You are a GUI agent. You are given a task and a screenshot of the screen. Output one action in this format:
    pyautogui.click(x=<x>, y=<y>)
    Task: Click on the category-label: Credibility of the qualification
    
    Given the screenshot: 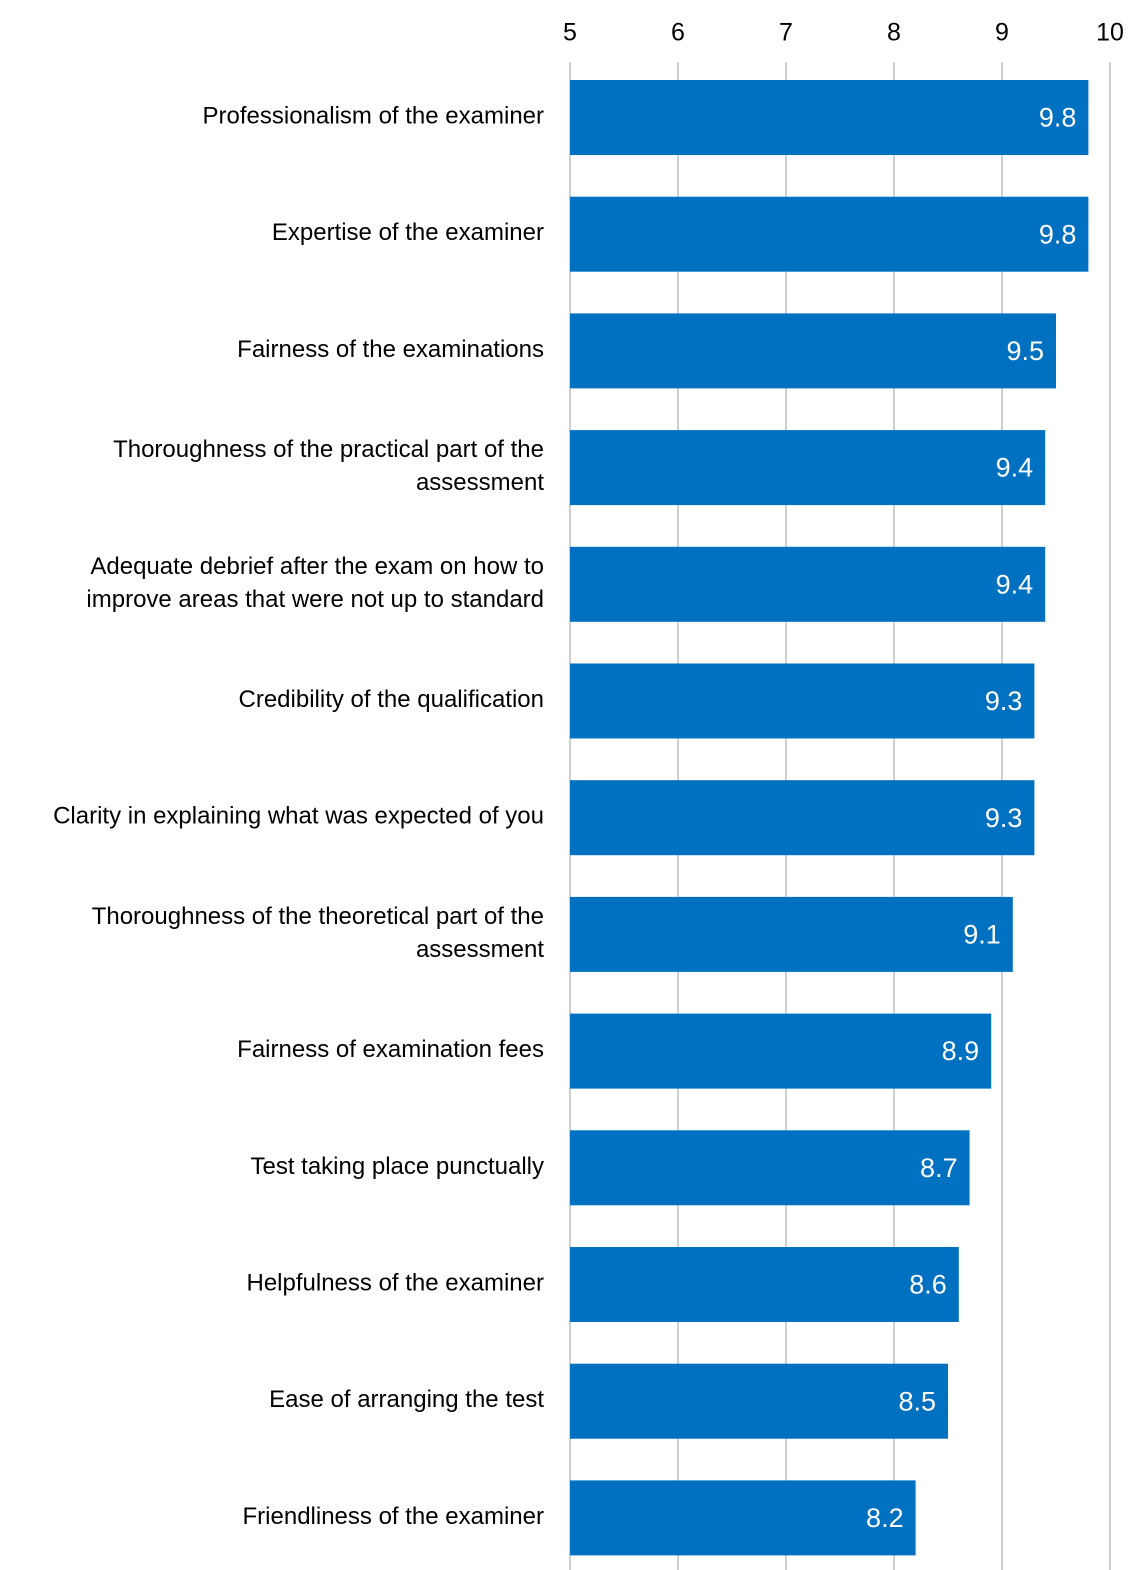 What is the action you would take?
    pyautogui.click(x=392, y=699)
    